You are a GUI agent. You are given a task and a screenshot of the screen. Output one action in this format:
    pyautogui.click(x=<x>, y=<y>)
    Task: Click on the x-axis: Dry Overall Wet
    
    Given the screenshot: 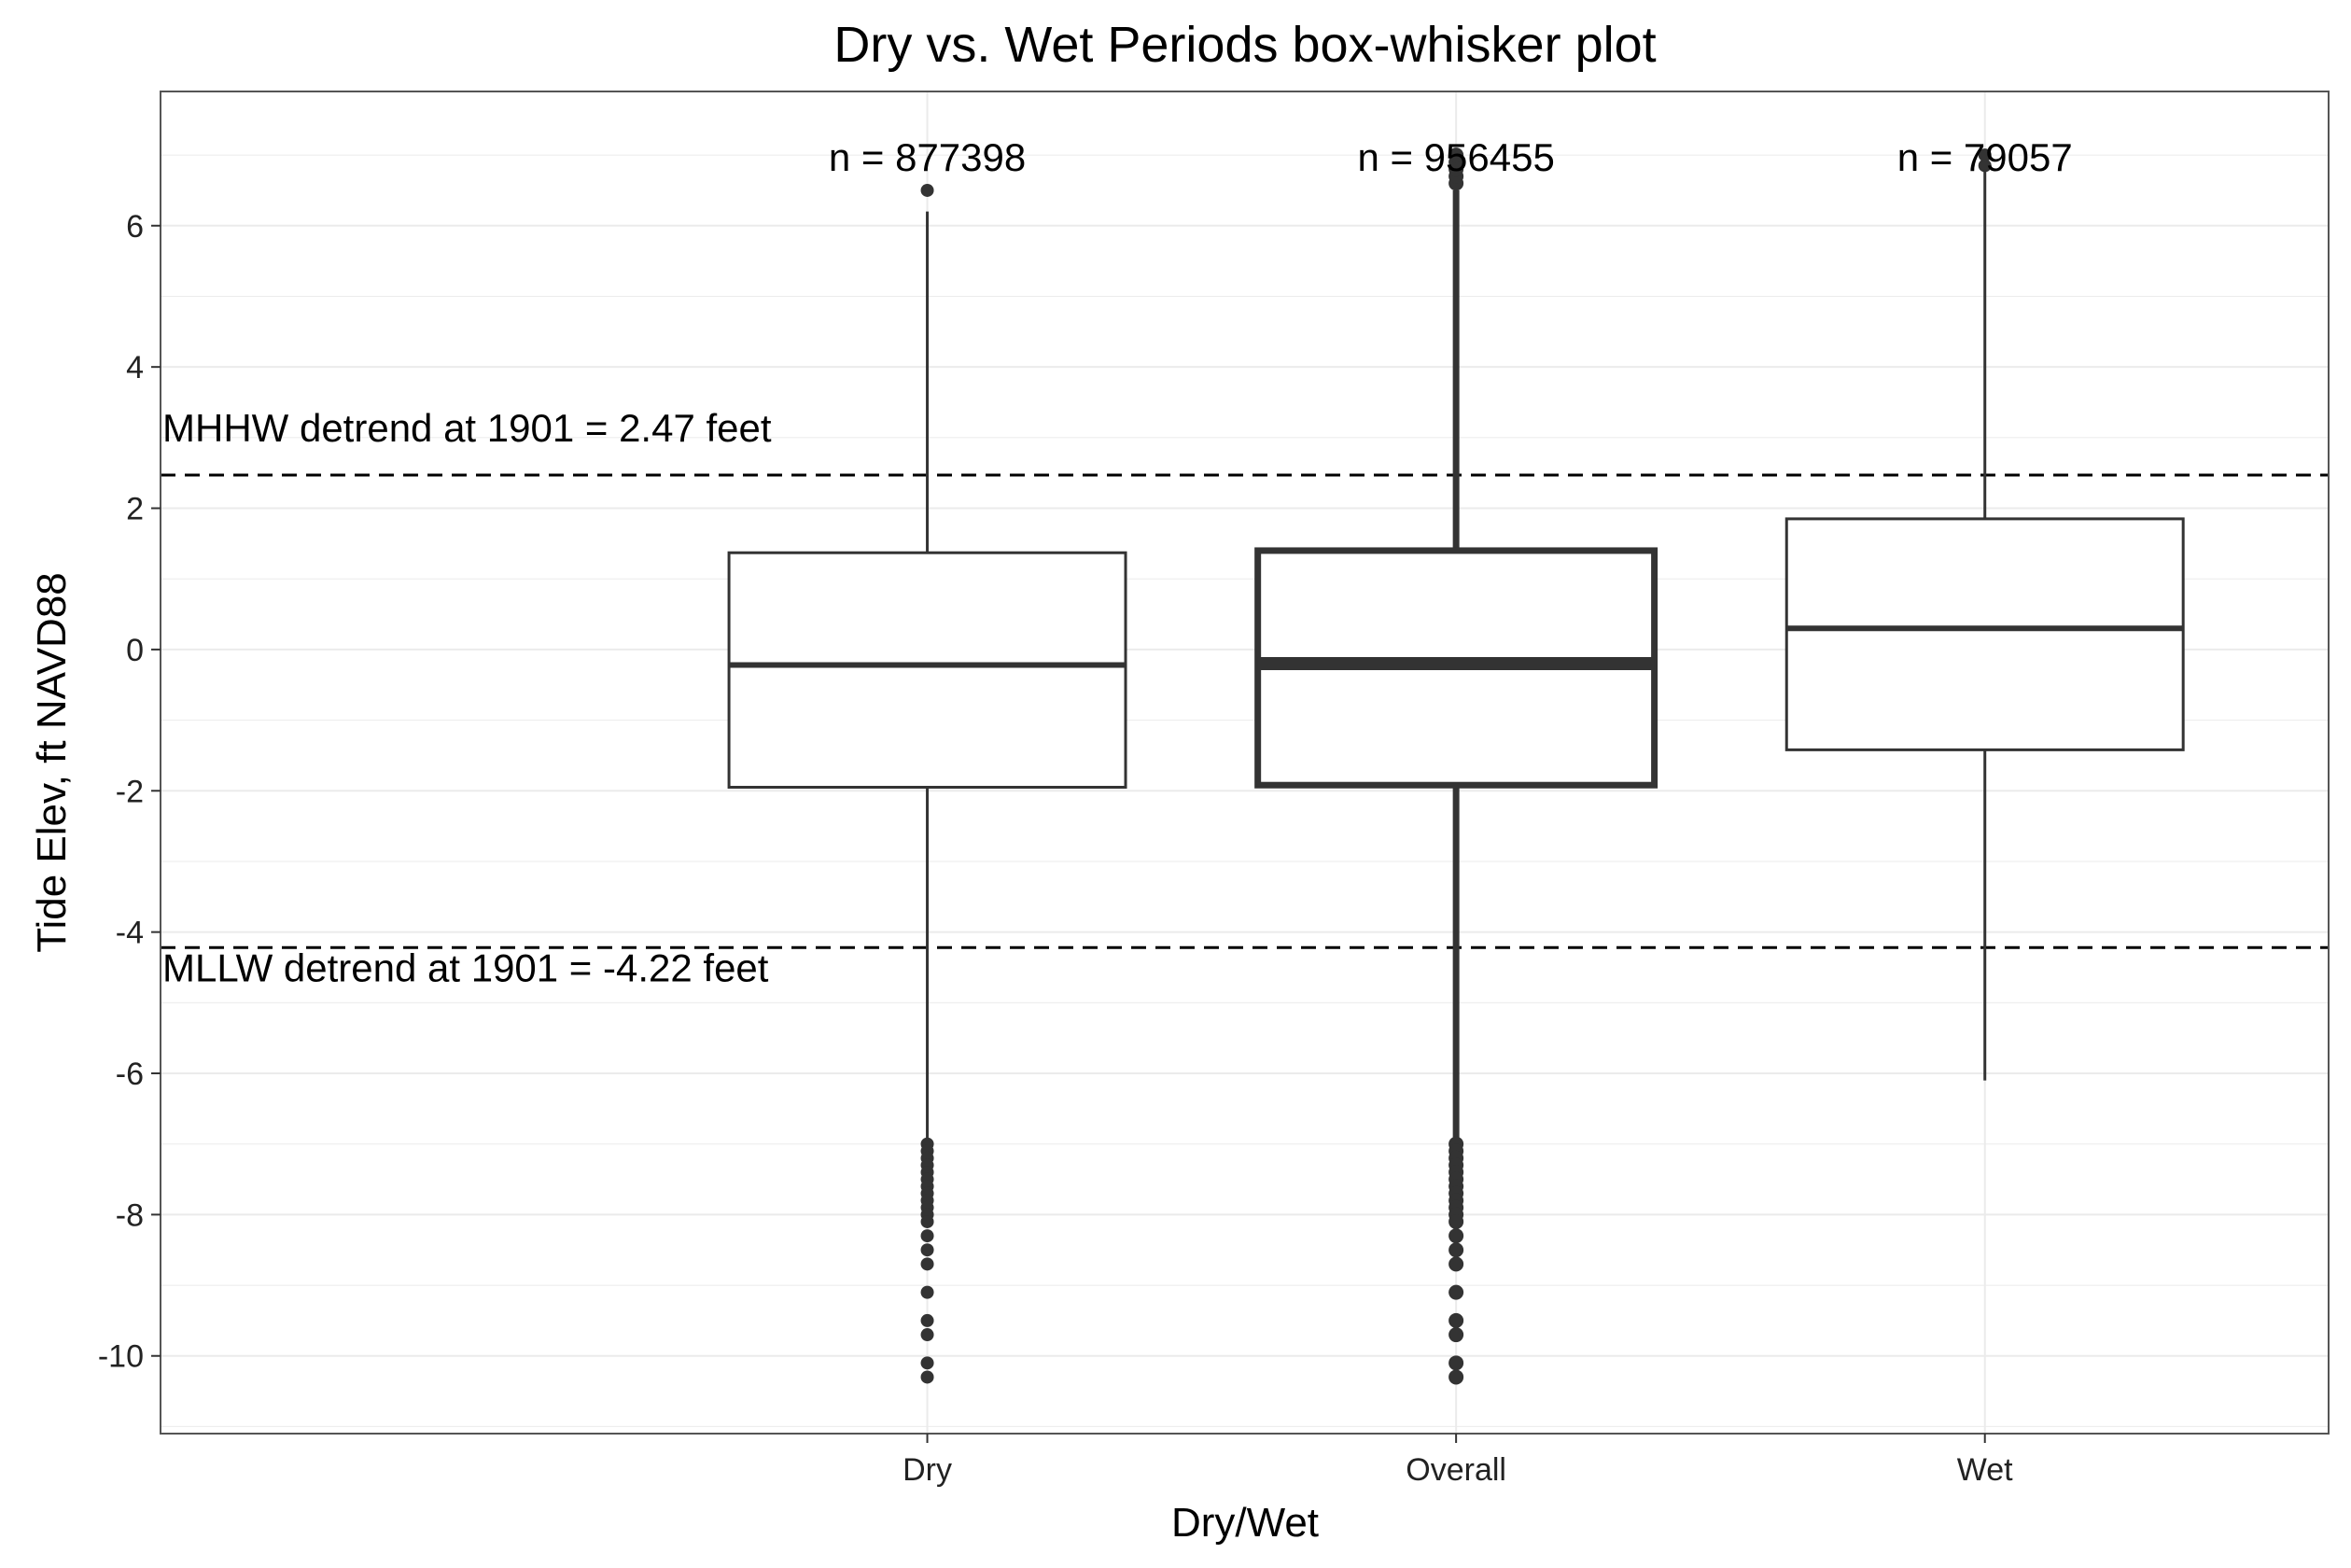 What is the action you would take?
    pyautogui.click(x=1458, y=1461)
    